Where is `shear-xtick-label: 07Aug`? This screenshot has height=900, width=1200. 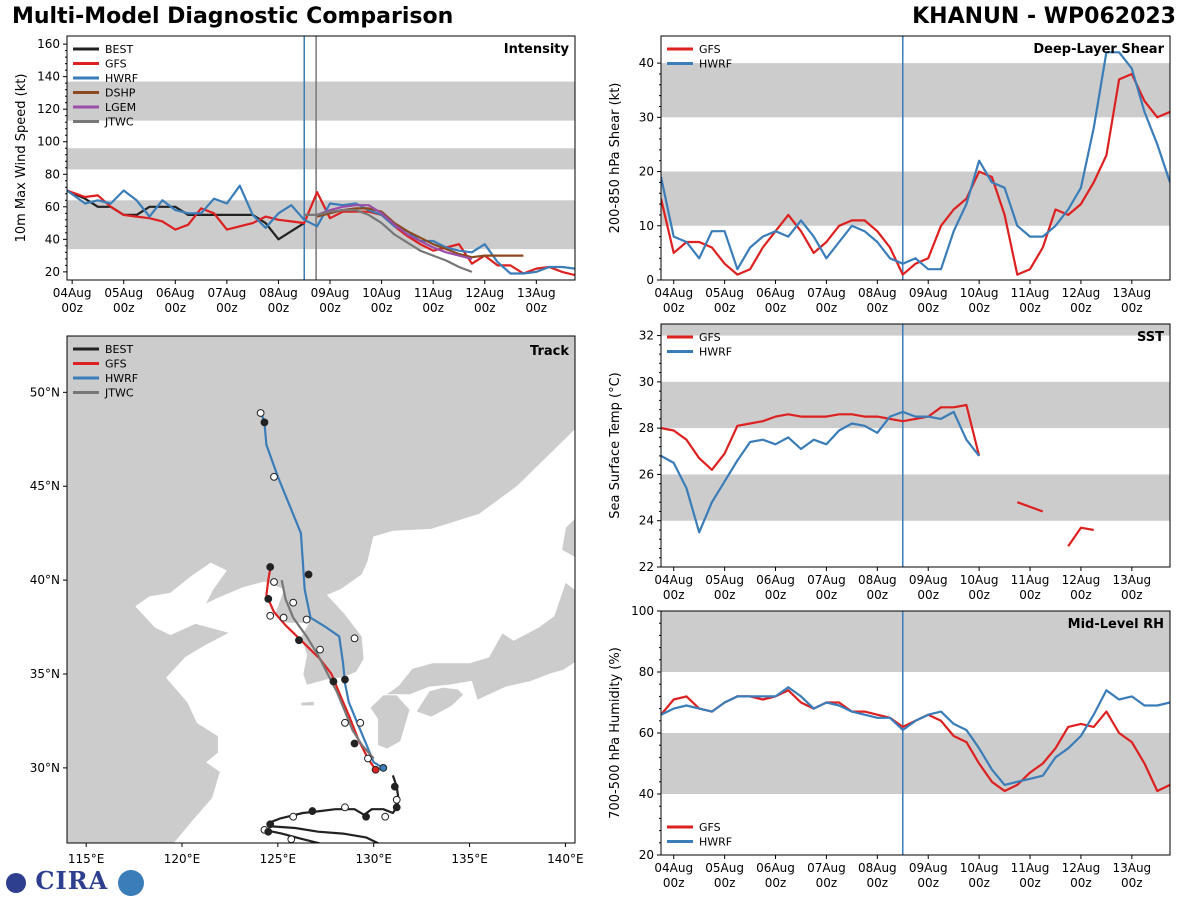 shear-xtick-label: 07Aug is located at coordinates (826, 293).